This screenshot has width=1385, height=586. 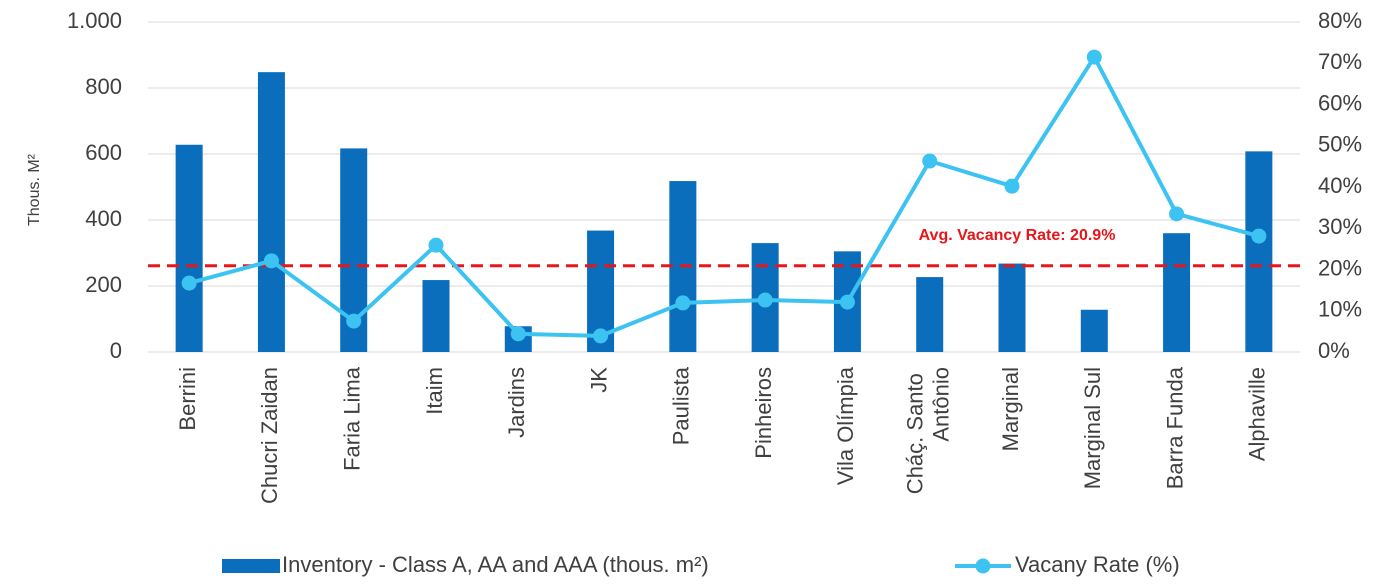 What do you see at coordinates (1334, 350) in the screenshot?
I see `y2-tick-label: 0%` at bounding box center [1334, 350].